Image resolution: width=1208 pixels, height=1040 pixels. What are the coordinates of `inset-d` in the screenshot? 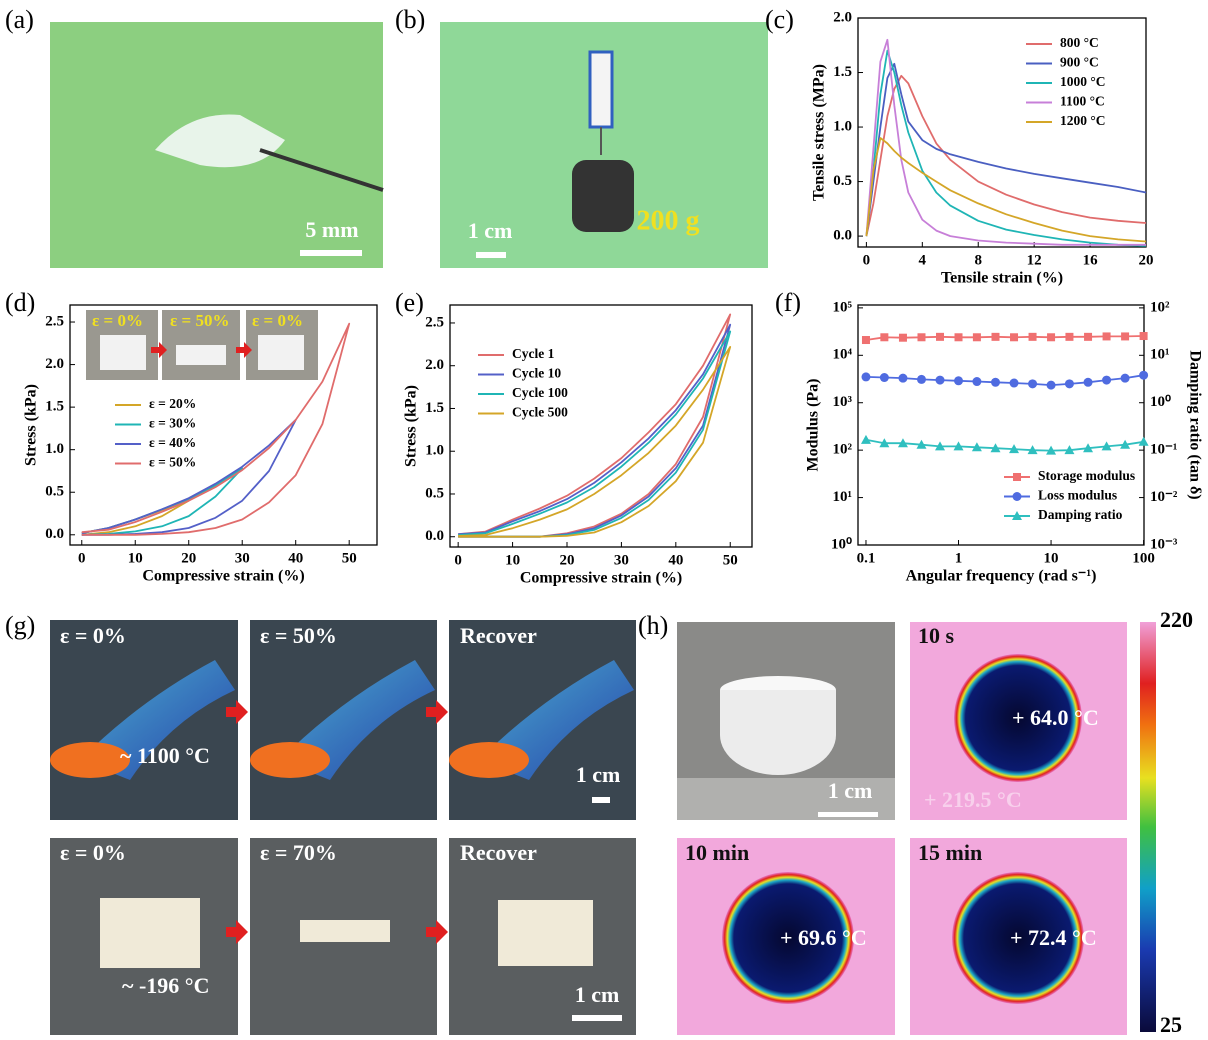 It's located at (202, 345).